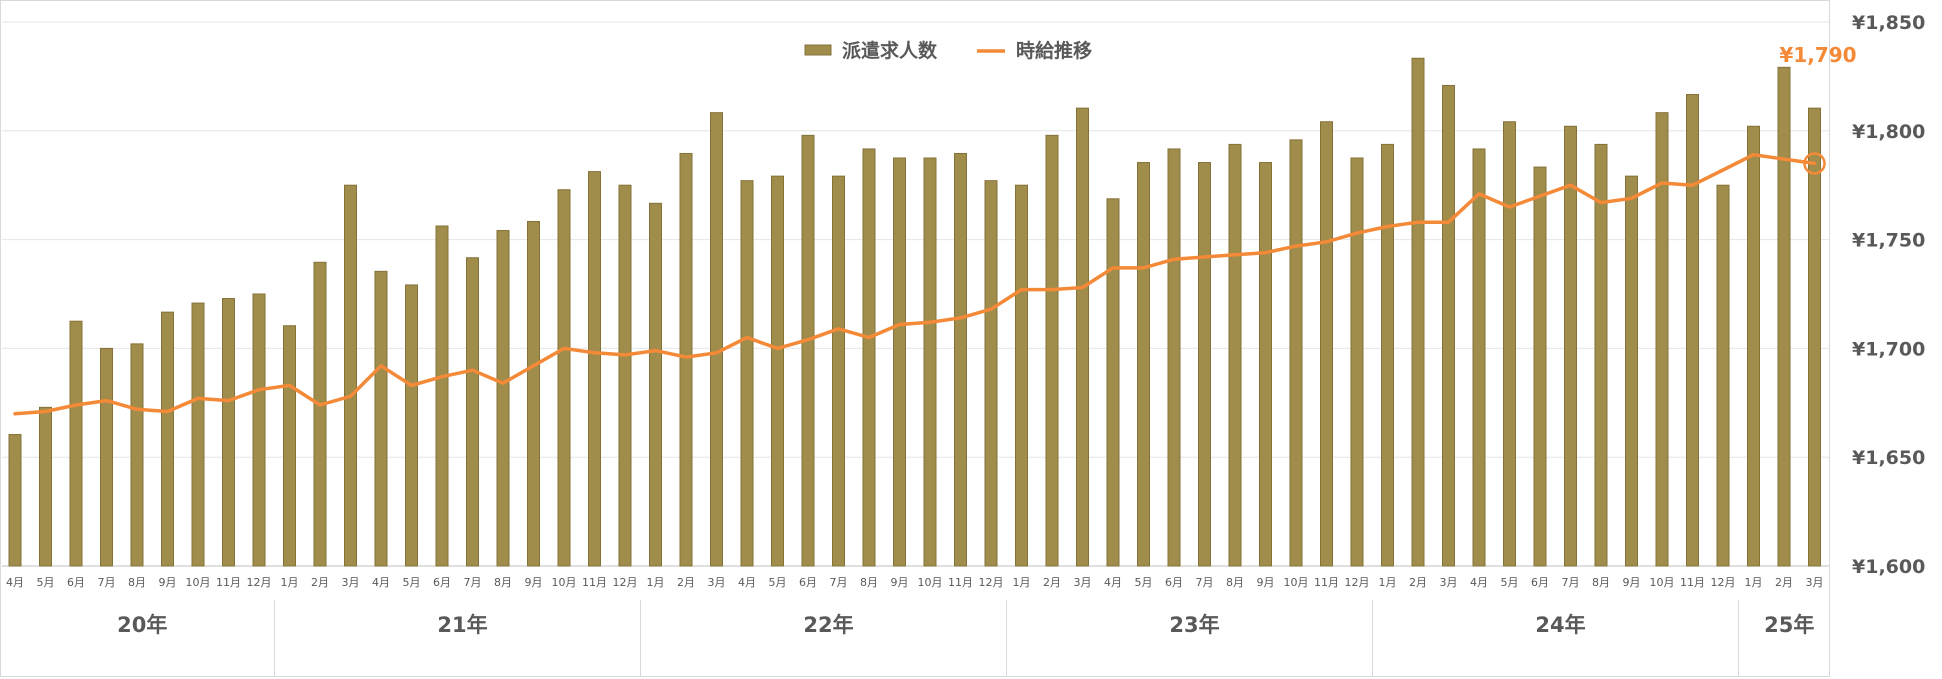 The image size is (1942, 679). Describe the element at coordinates (1326, 582) in the screenshot. I see `month-tick-label: 11月` at that location.